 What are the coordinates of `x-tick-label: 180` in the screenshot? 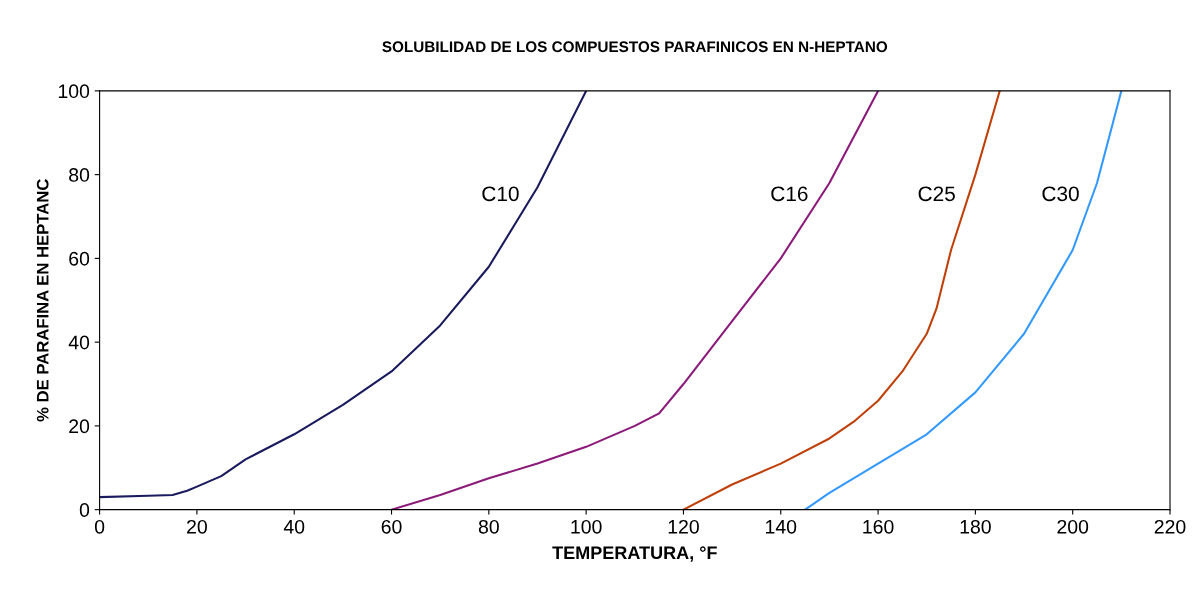 It's located at (975, 526).